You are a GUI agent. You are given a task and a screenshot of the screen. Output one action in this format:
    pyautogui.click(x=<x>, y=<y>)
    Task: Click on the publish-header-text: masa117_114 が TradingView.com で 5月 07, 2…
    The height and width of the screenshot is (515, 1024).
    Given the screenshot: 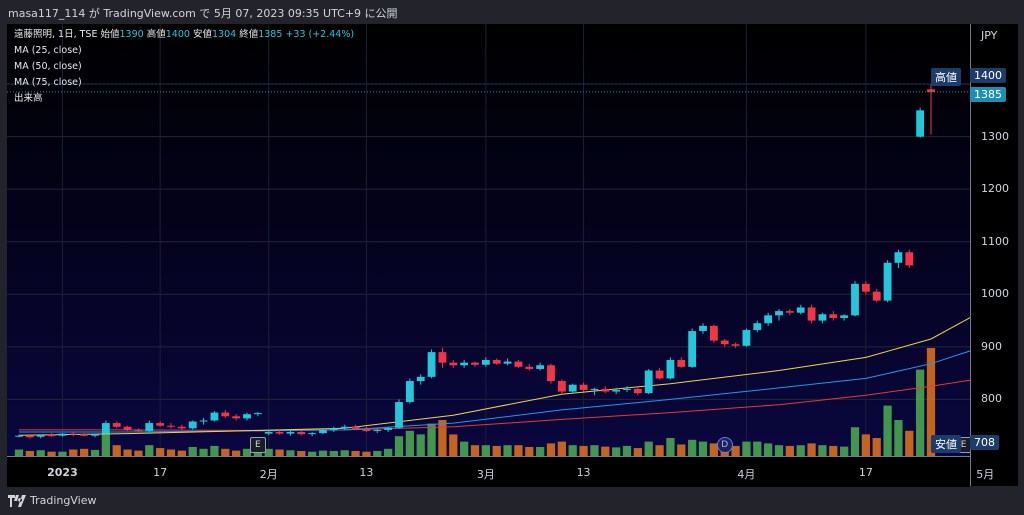 What is the action you would take?
    pyautogui.click(x=203, y=13)
    